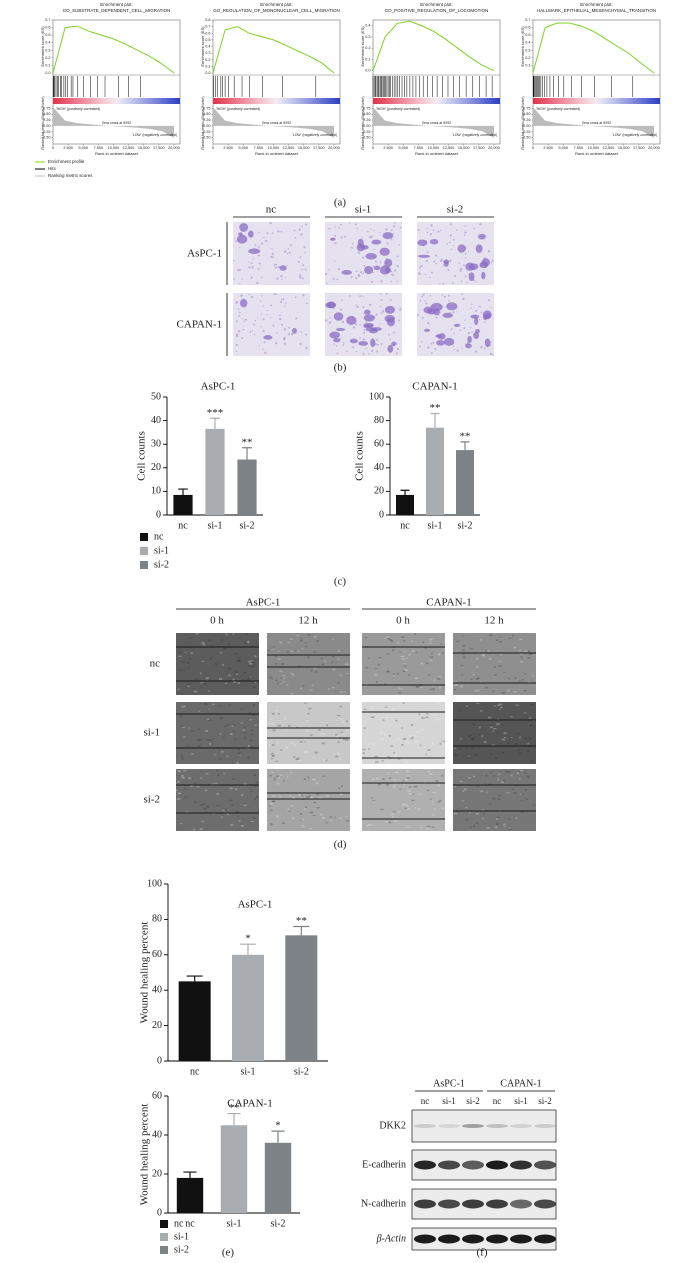 Image resolution: width=680 pixels, height=1263 pixels. What do you see at coordinates (563, 148) in the screenshot?
I see `x-tick-label: 5,000` at bounding box center [563, 148].